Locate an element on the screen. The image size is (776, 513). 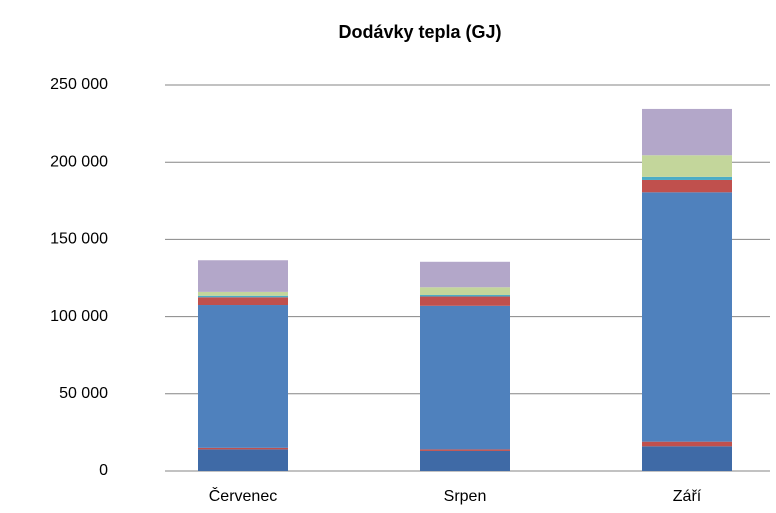
x-tick-label: Červenec is located at coordinates (243, 495).